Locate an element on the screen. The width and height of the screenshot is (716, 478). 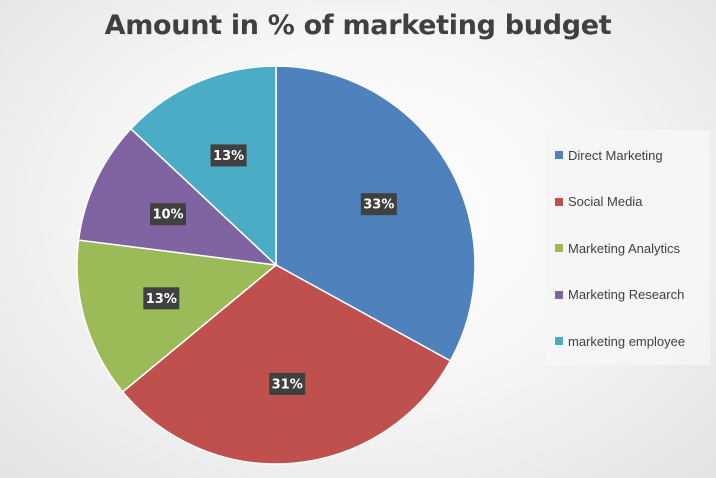
data-label-direct-marketing: 33% is located at coordinates (378, 204).